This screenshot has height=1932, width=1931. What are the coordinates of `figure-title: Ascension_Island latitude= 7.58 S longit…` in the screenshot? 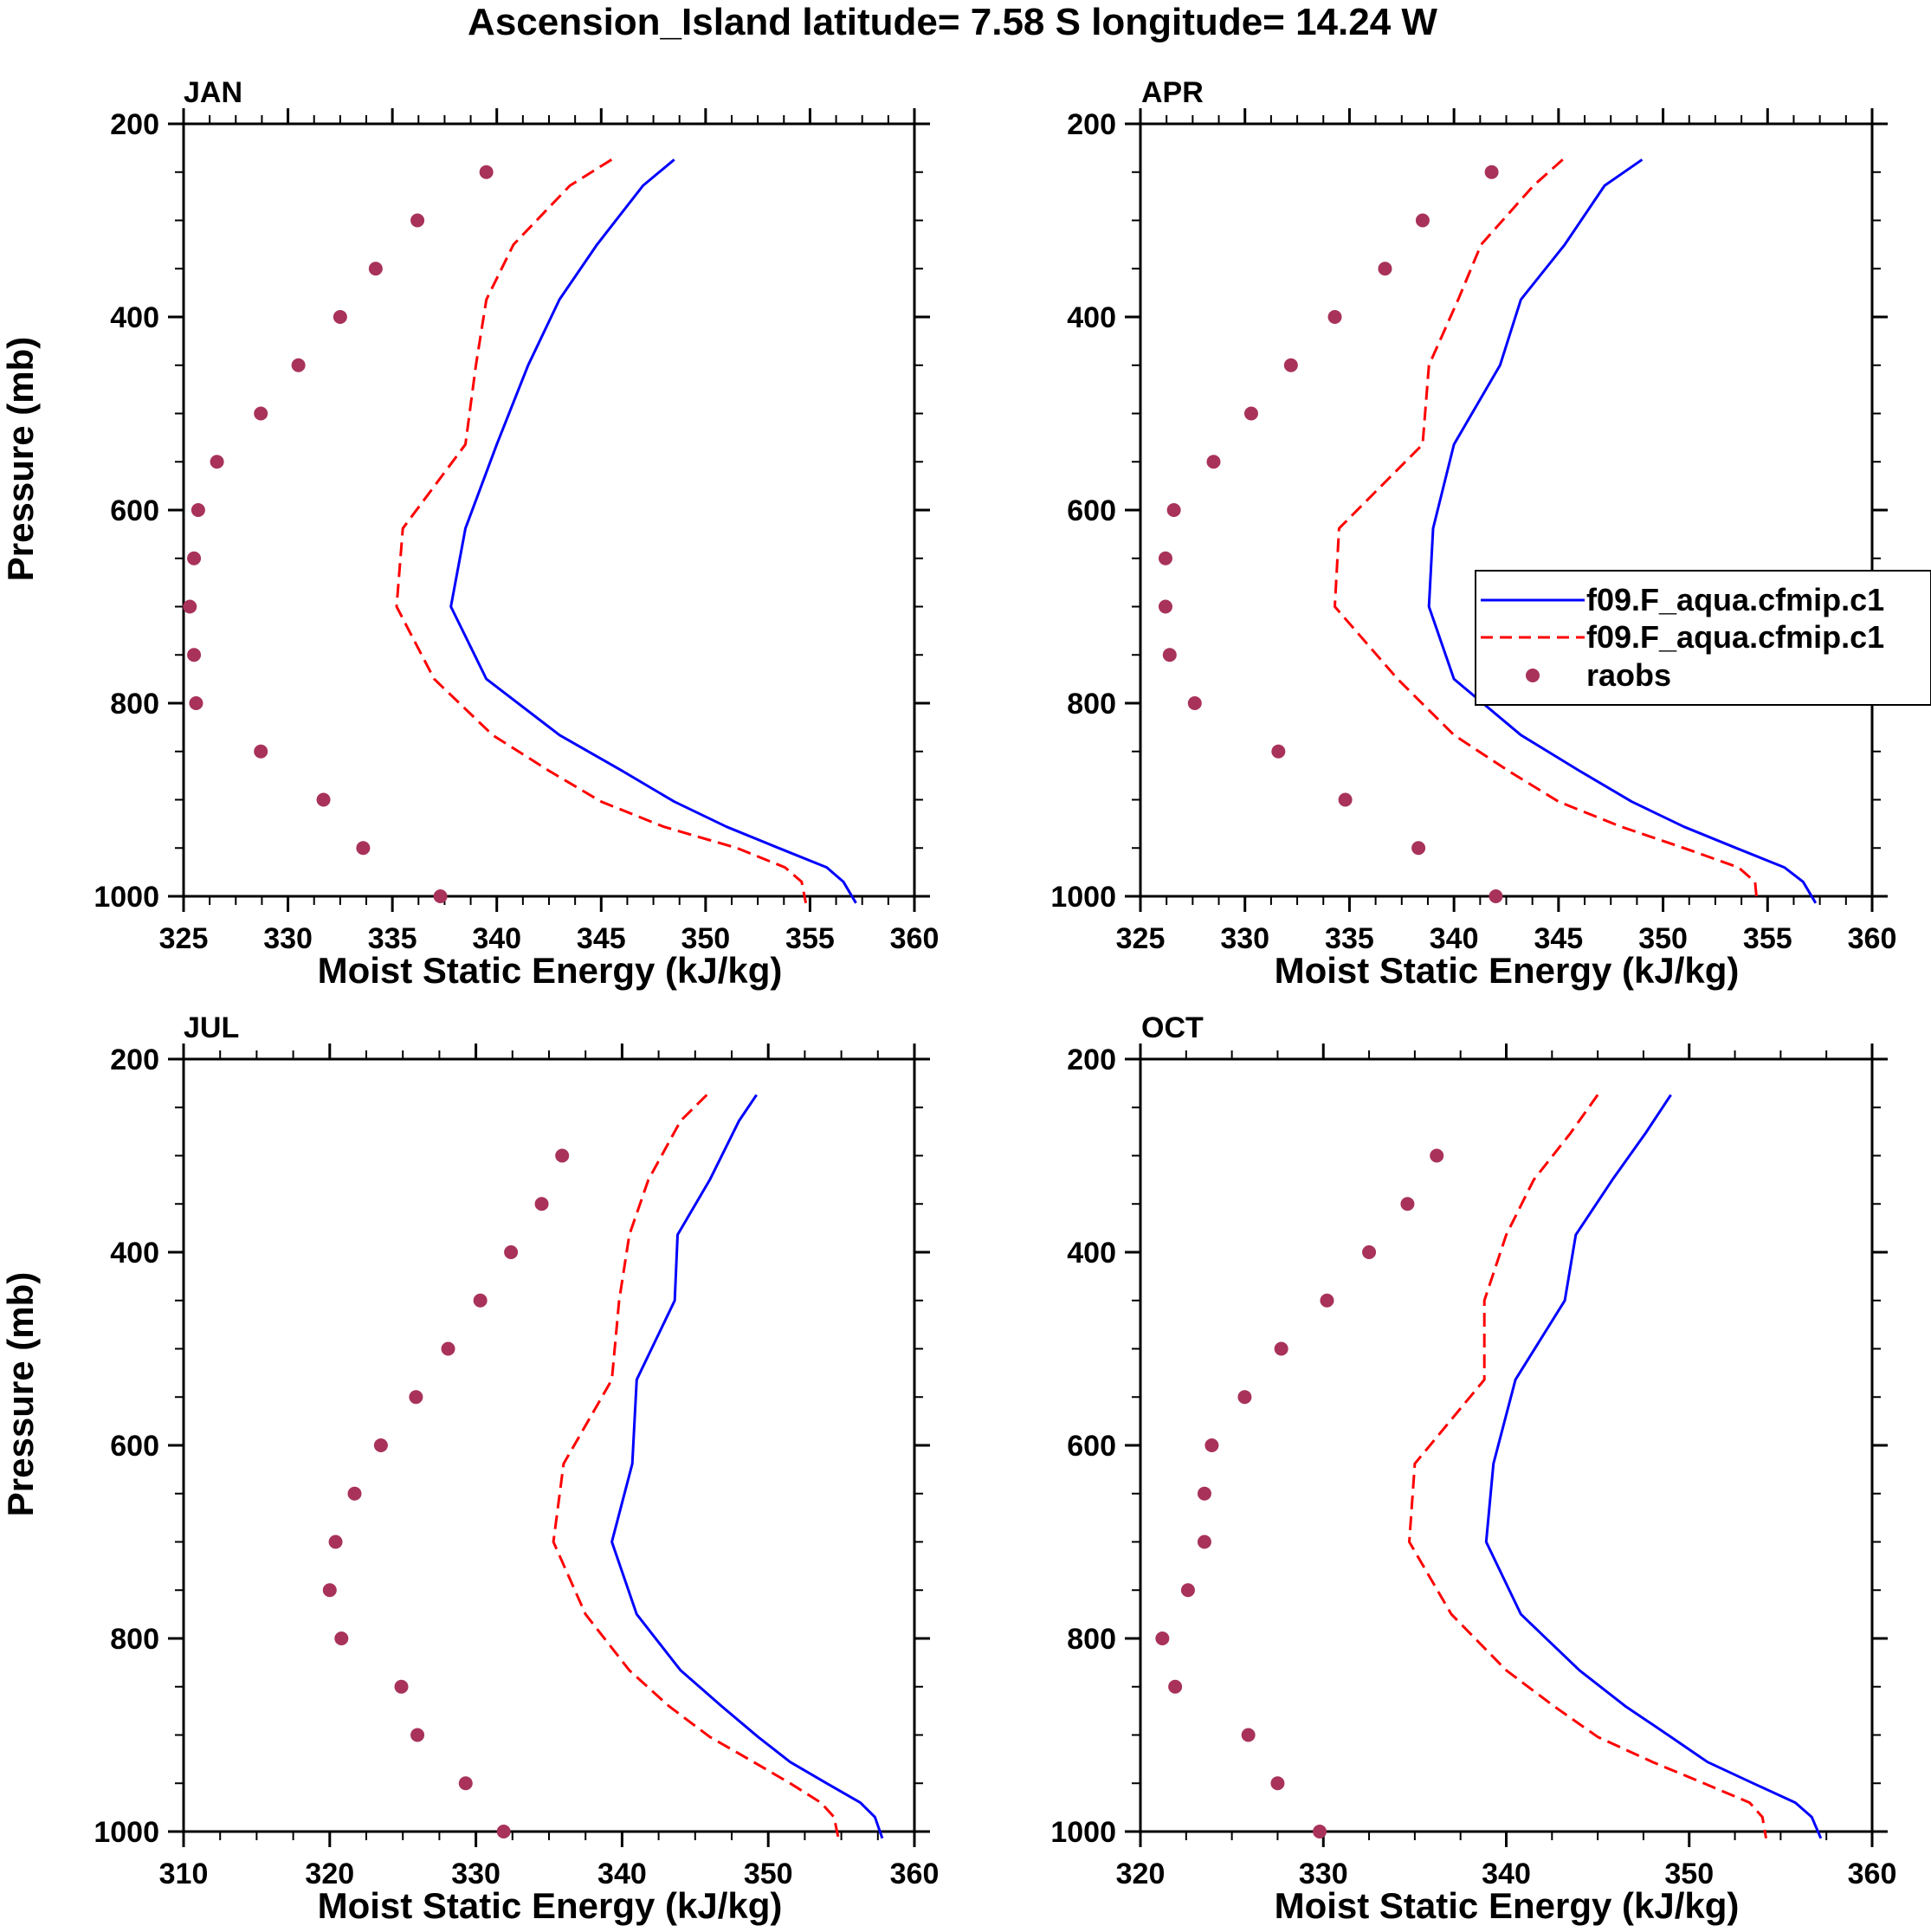 It's located at (952, 22).